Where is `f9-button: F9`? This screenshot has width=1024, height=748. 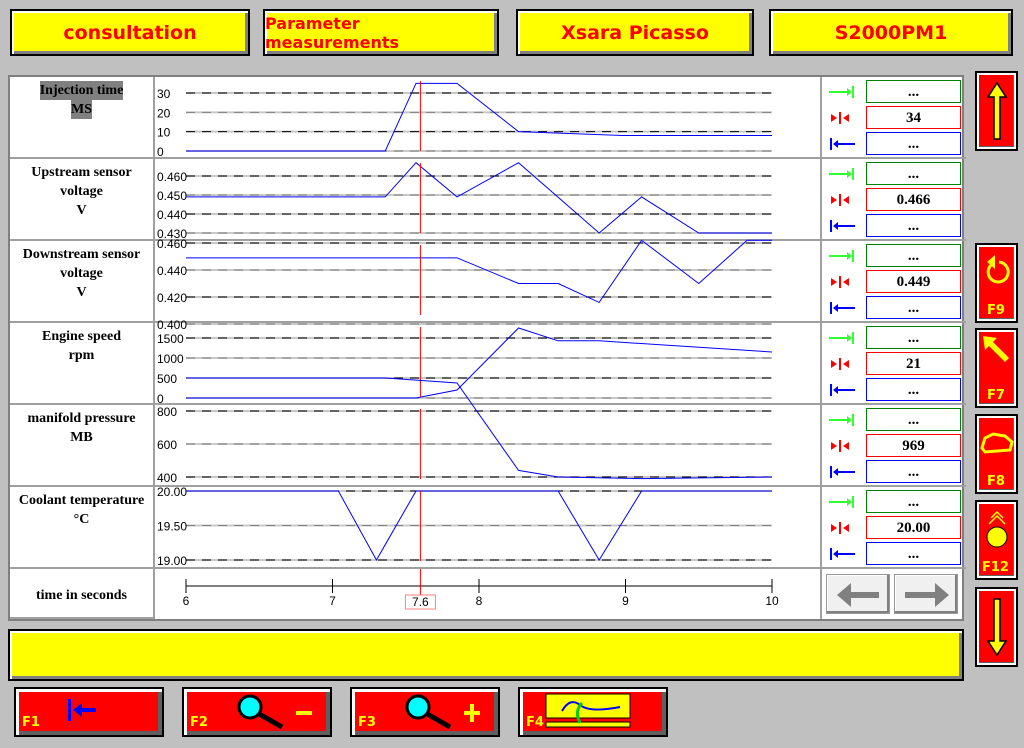
f9-button: F9 is located at coordinates (996, 283).